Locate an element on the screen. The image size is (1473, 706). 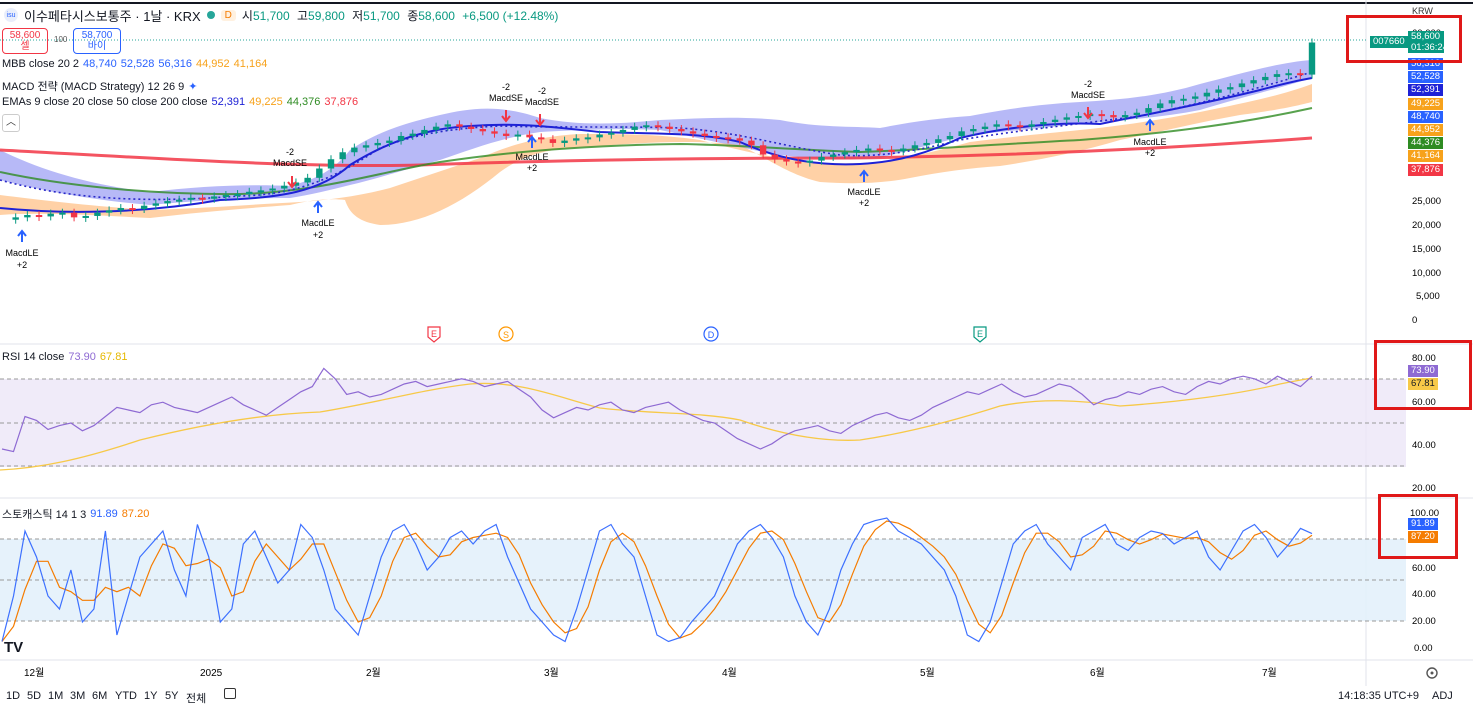
change-value: +6,500 (+12.48%) is located at coordinates (510, 15).